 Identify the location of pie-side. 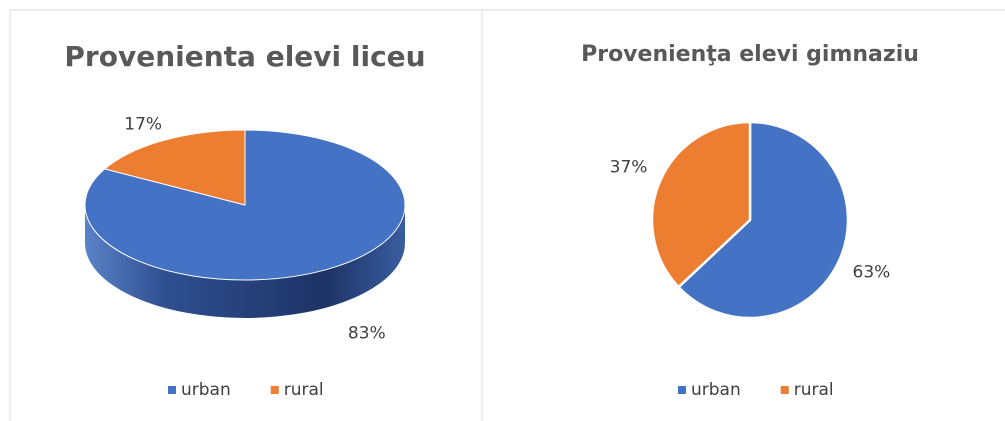
(245, 261).